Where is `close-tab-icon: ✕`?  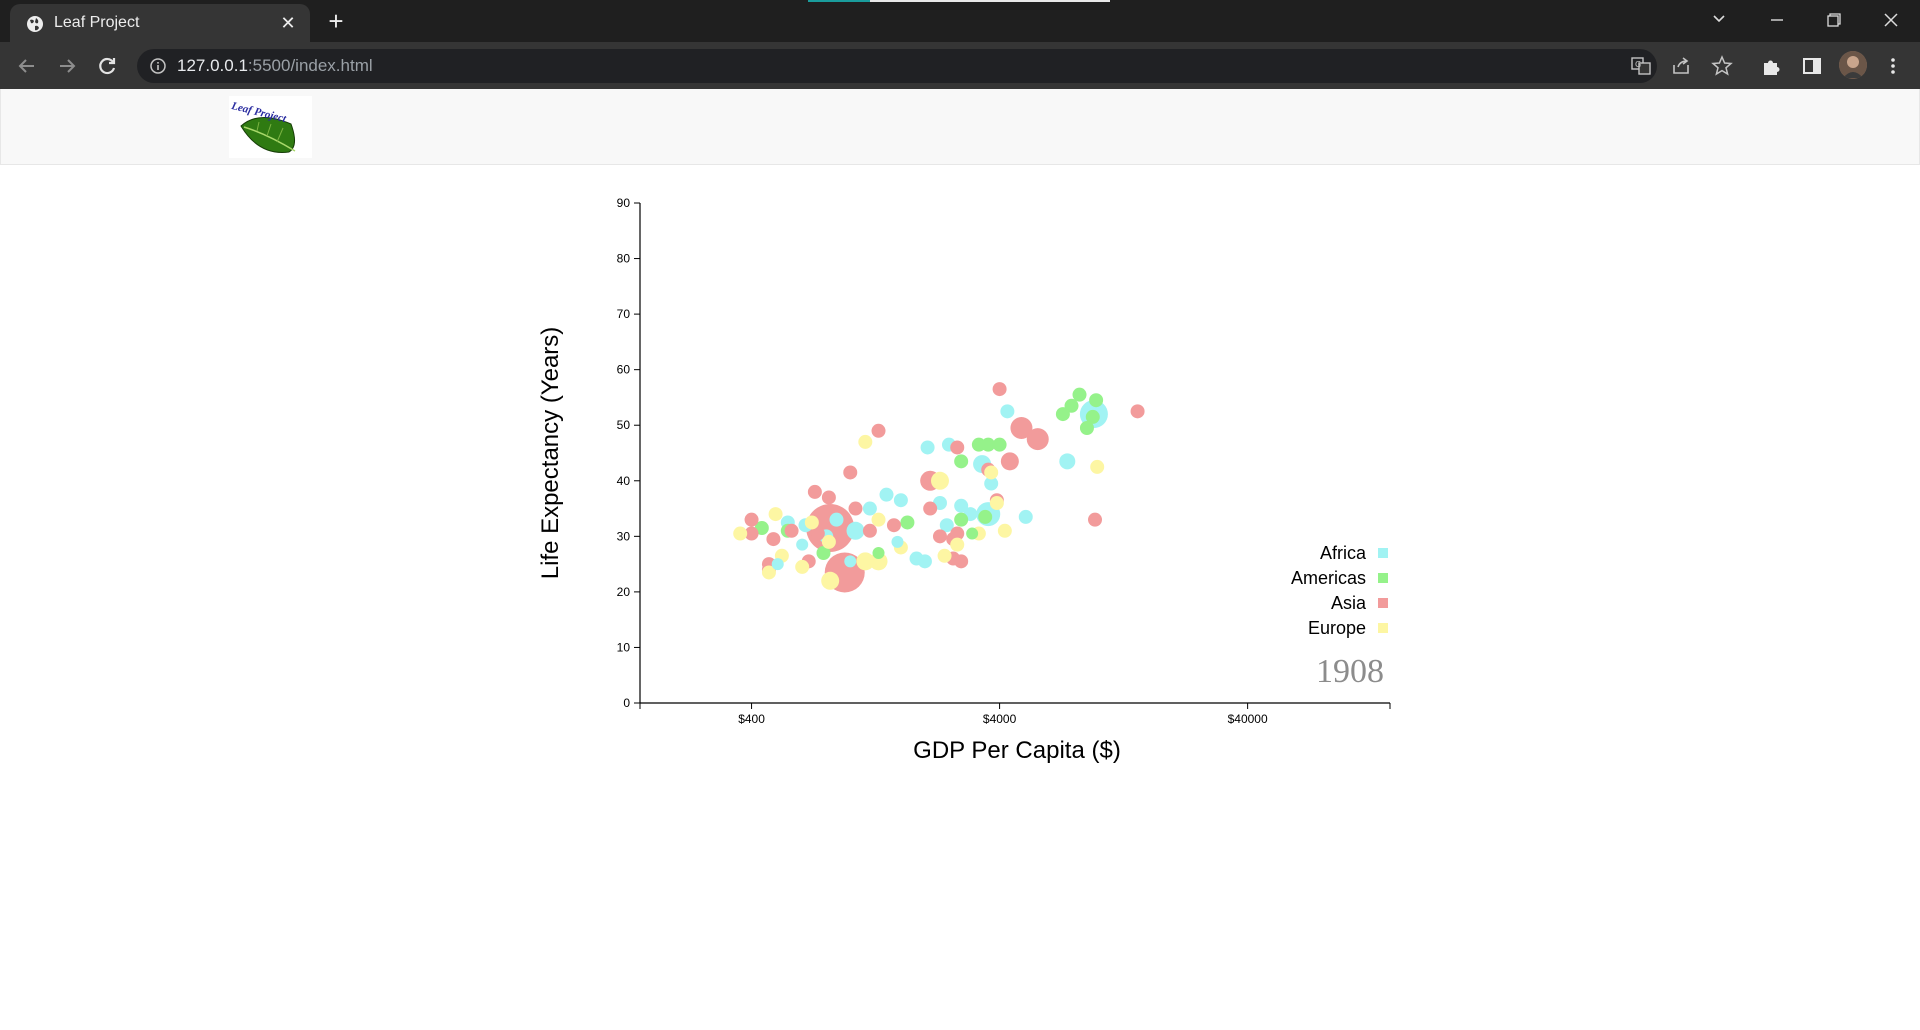 close-tab-icon: ✕ is located at coordinates (288, 23).